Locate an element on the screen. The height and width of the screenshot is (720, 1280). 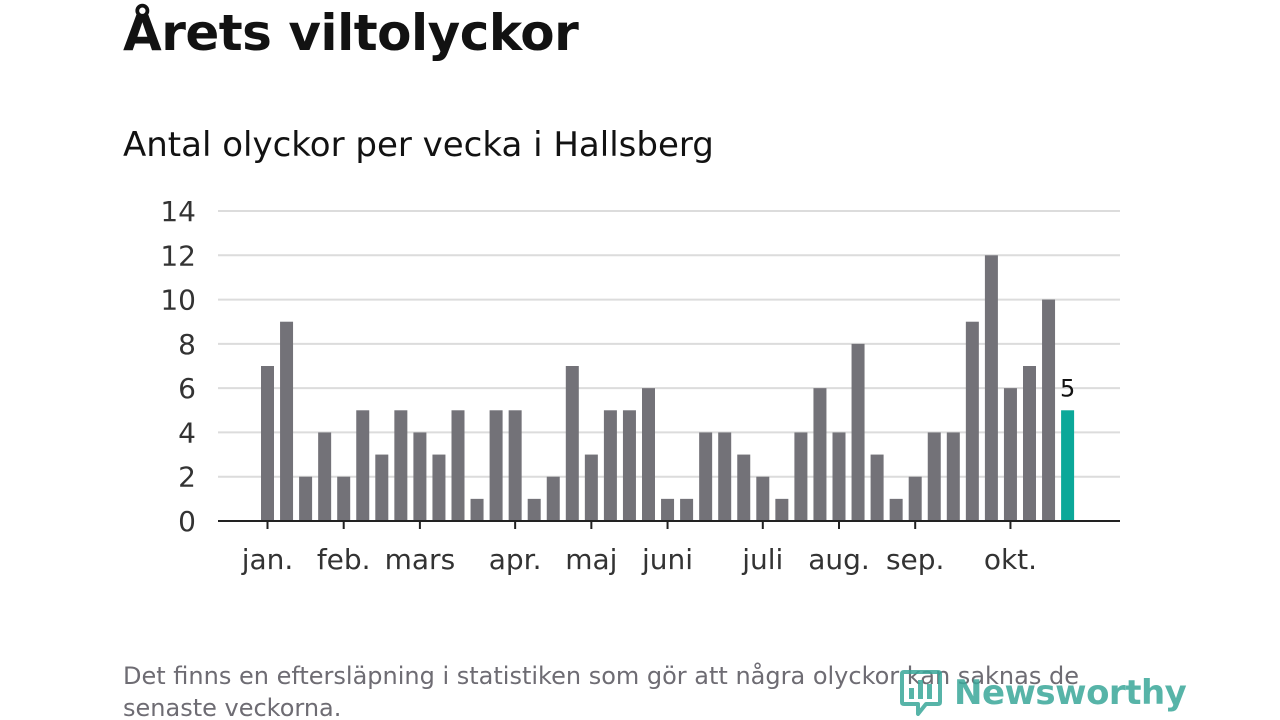
x-tick-label: jan. is located at coordinates (267, 559).